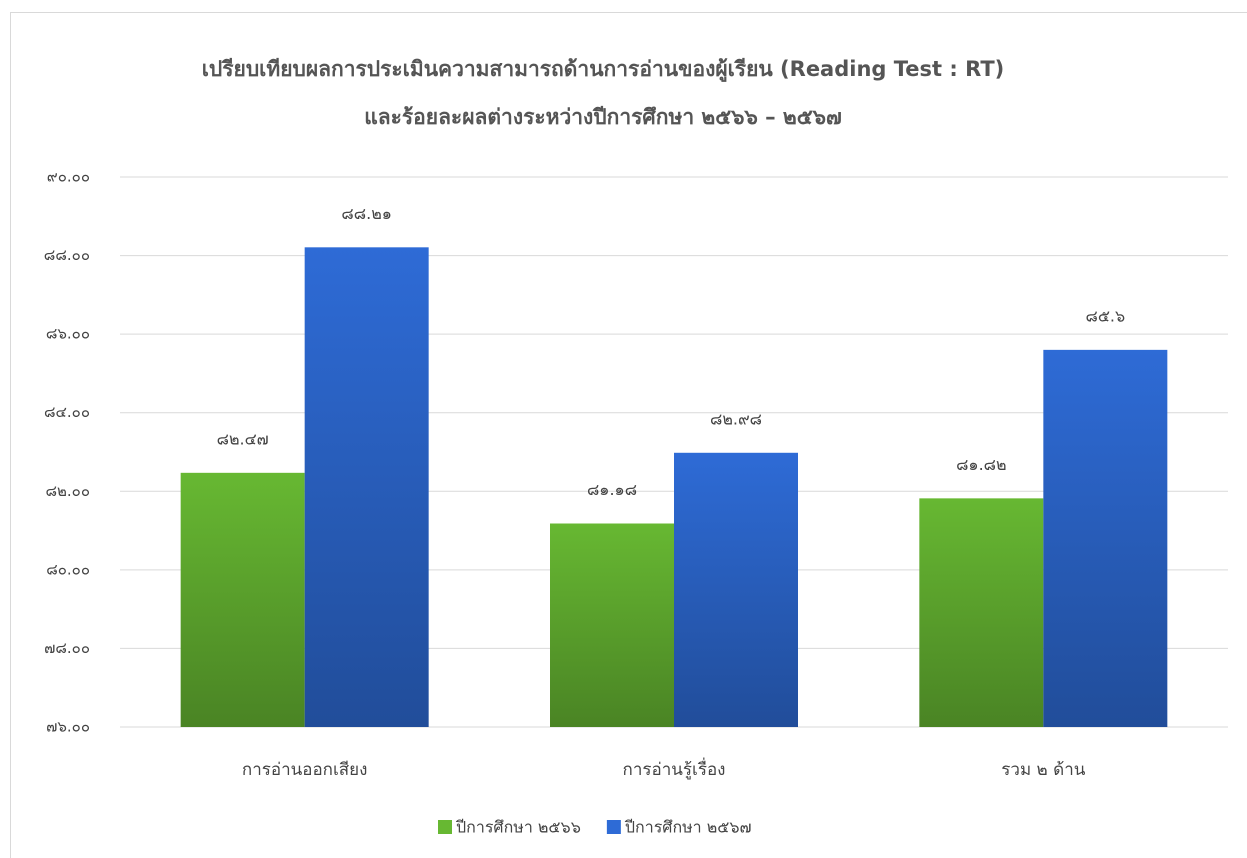 Image resolution: width=1247 pixels, height=858 pixels. Describe the element at coordinates (736, 418) in the screenshot. I see `value-label: ๘๒.๙๘` at that location.